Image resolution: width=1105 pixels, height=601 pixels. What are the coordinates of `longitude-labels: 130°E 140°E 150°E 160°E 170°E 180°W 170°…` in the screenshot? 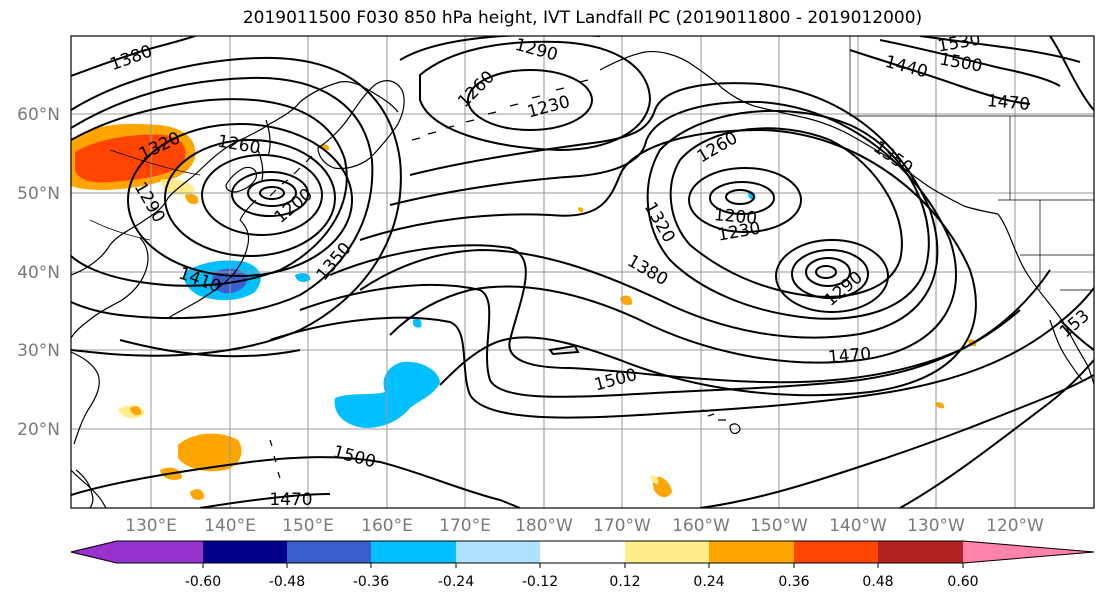 It's located at (584, 526).